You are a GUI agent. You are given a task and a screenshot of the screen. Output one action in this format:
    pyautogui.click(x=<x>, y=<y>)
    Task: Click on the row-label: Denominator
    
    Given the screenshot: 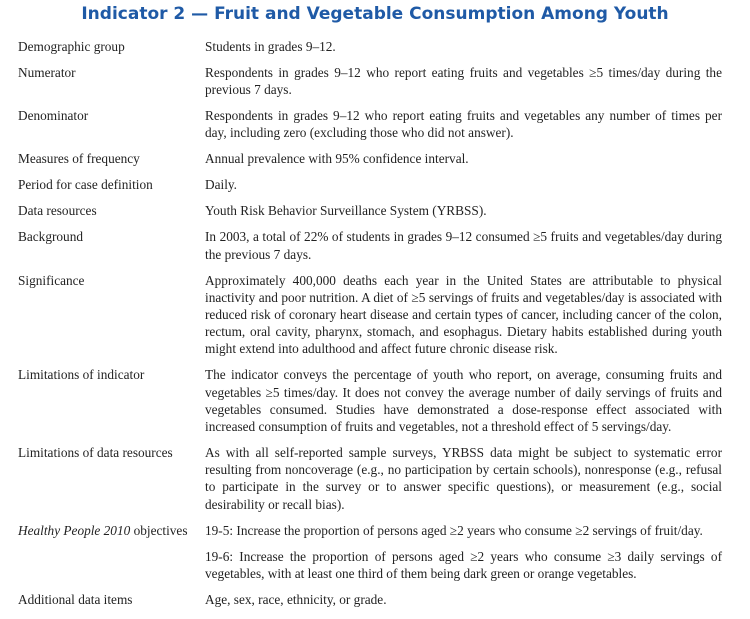 What is the action you would take?
    pyautogui.click(x=111, y=124)
    